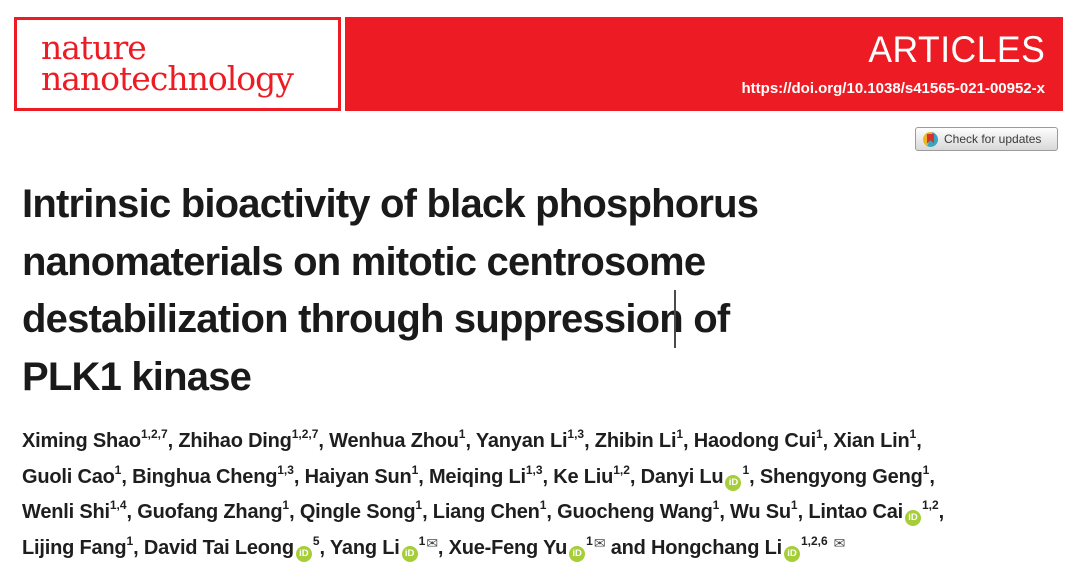 This screenshot has width=1080, height=564. I want to click on author: Lintao Cai iD1,2, so click(873, 512).